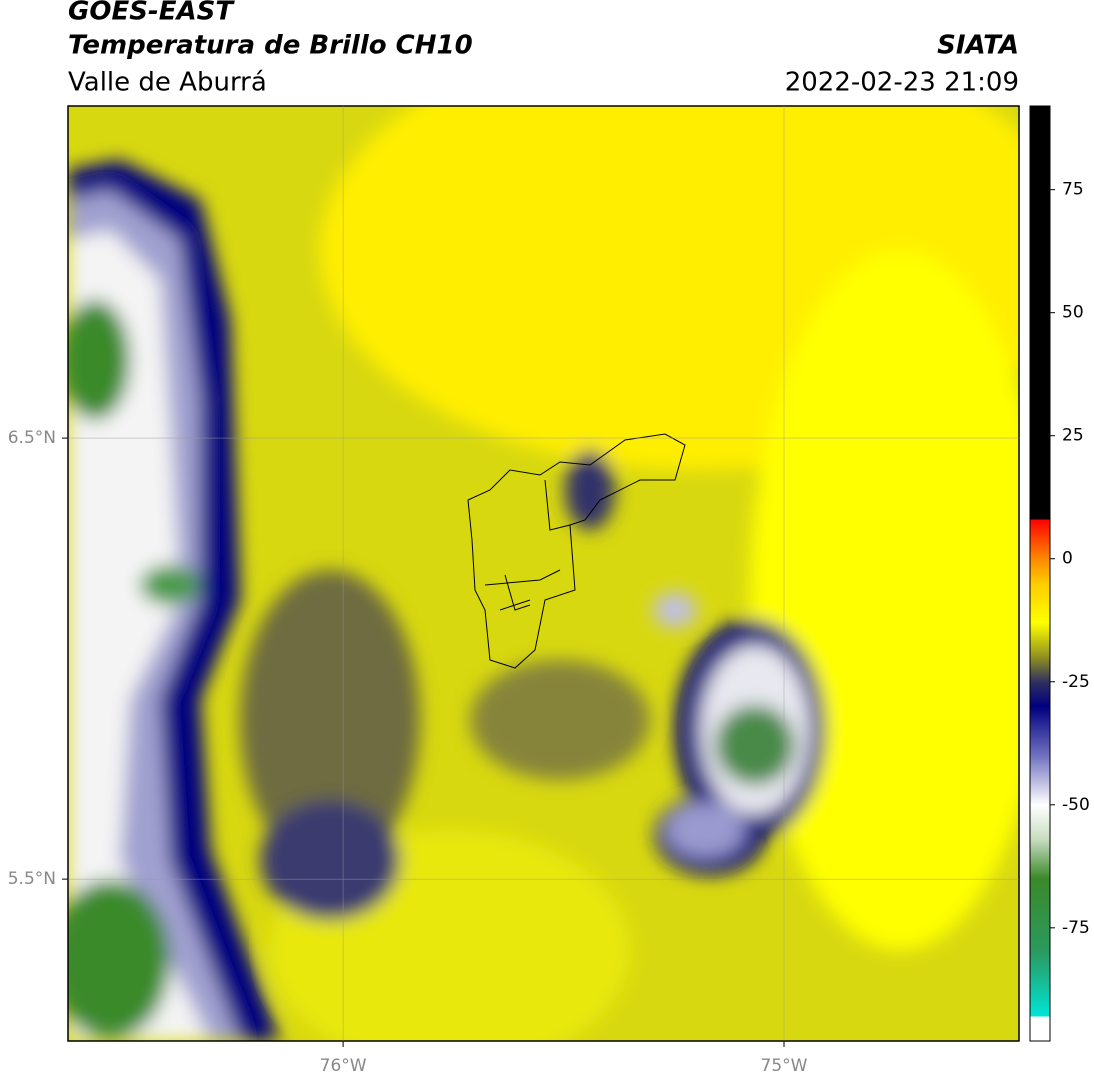  What do you see at coordinates (32, 438) in the screenshot?
I see `y-tick-label: 6.5°N` at bounding box center [32, 438].